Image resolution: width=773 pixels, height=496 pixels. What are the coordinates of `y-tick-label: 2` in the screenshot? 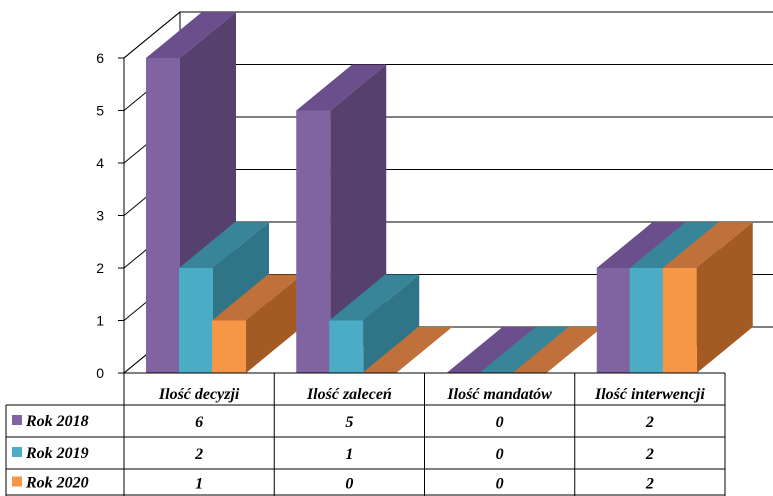 It's located at (100, 268).